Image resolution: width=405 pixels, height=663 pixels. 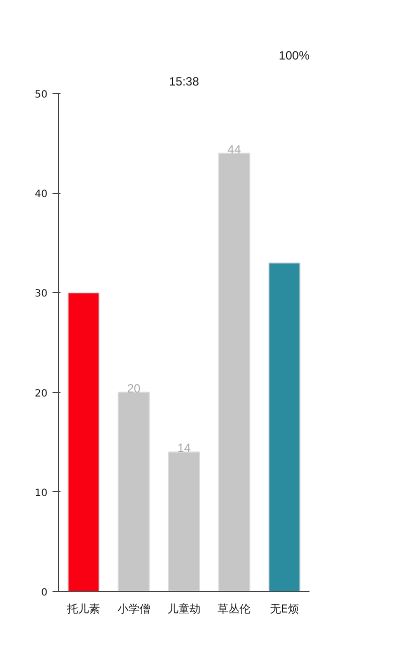 What do you see at coordinates (134, 388) in the screenshot?
I see `data-label: 20` at bounding box center [134, 388].